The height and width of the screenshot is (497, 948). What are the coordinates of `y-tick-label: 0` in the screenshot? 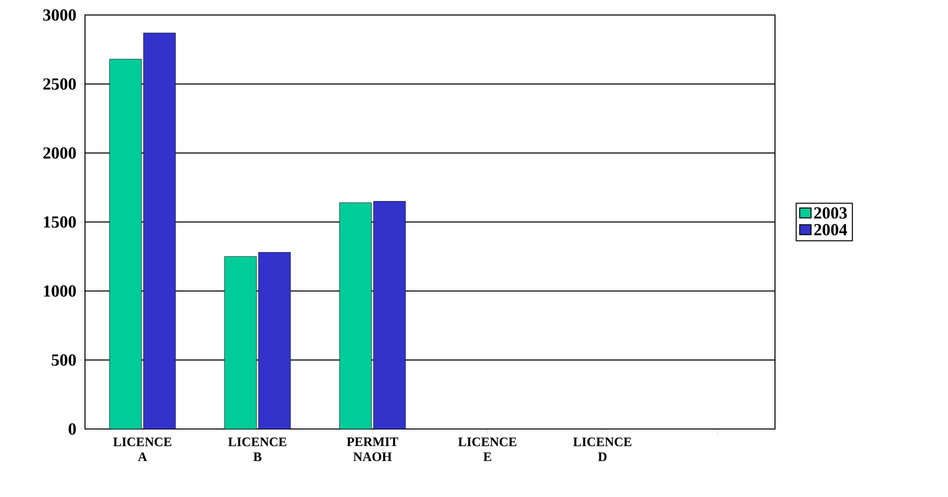 It's located at (72, 429).